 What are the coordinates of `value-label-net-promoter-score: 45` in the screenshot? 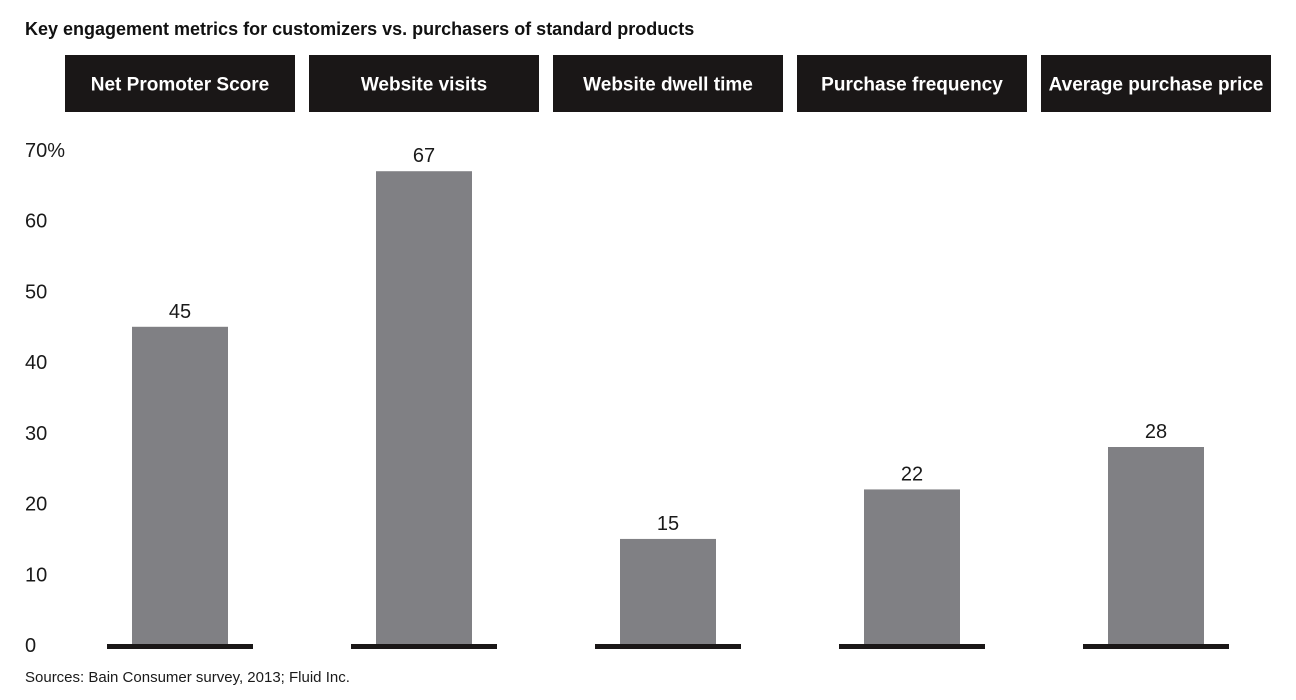 It's located at (180, 312).